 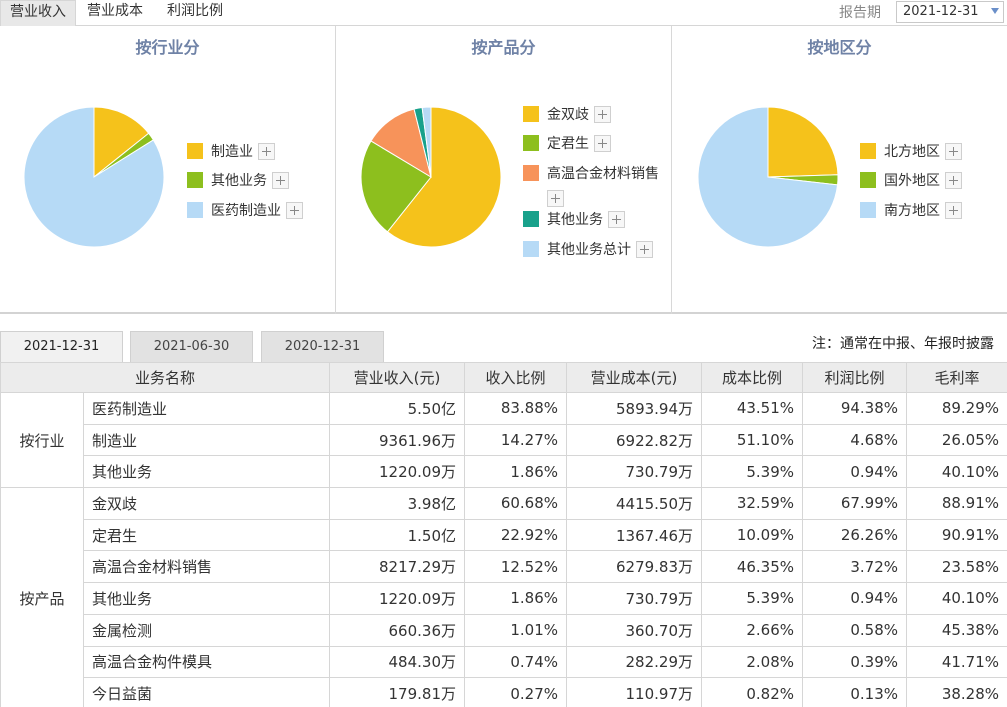 What do you see at coordinates (839, 47) in the screenshot?
I see `panel-title: 按地区分` at bounding box center [839, 47].